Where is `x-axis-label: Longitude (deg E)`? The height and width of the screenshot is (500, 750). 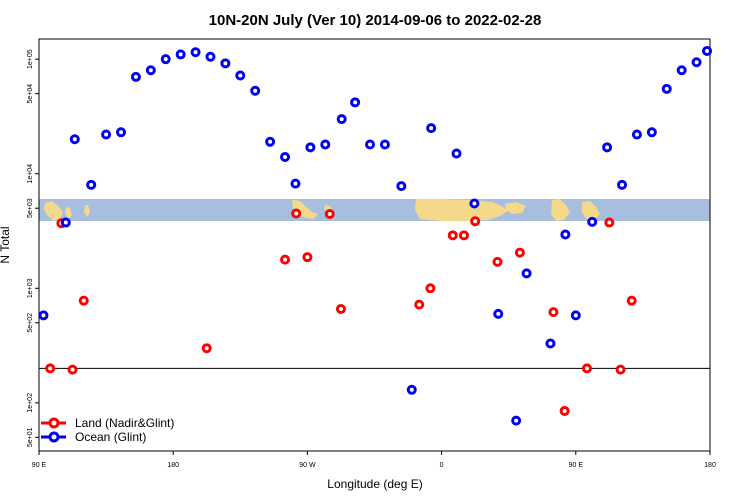 x-axis-label: Longitude (deg E) is located at coordinates (374, 484).